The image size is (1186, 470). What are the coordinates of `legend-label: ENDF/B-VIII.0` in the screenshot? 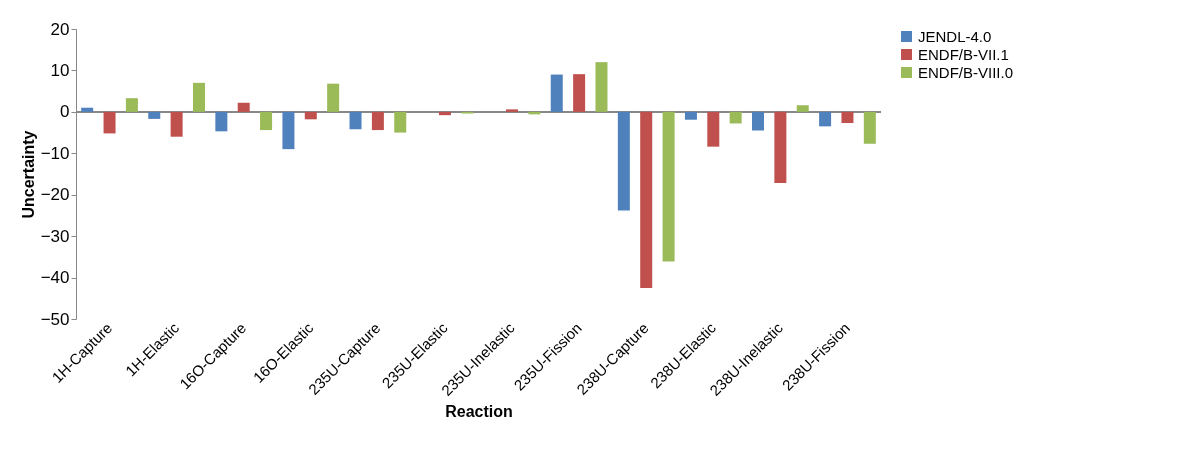 It's located at (966, 72).